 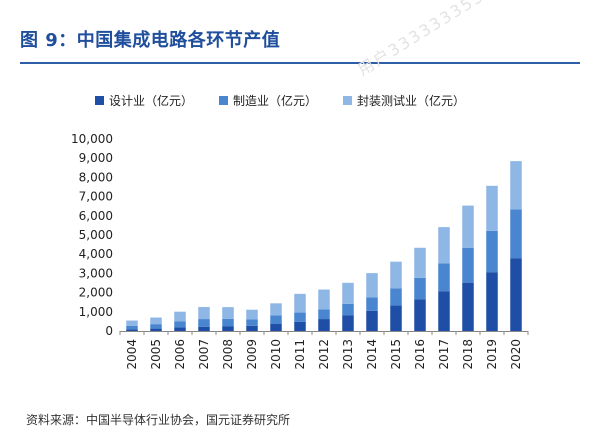 I want to click on legend-item-design: 设计业（亿元）, so click(x=144, y=100).